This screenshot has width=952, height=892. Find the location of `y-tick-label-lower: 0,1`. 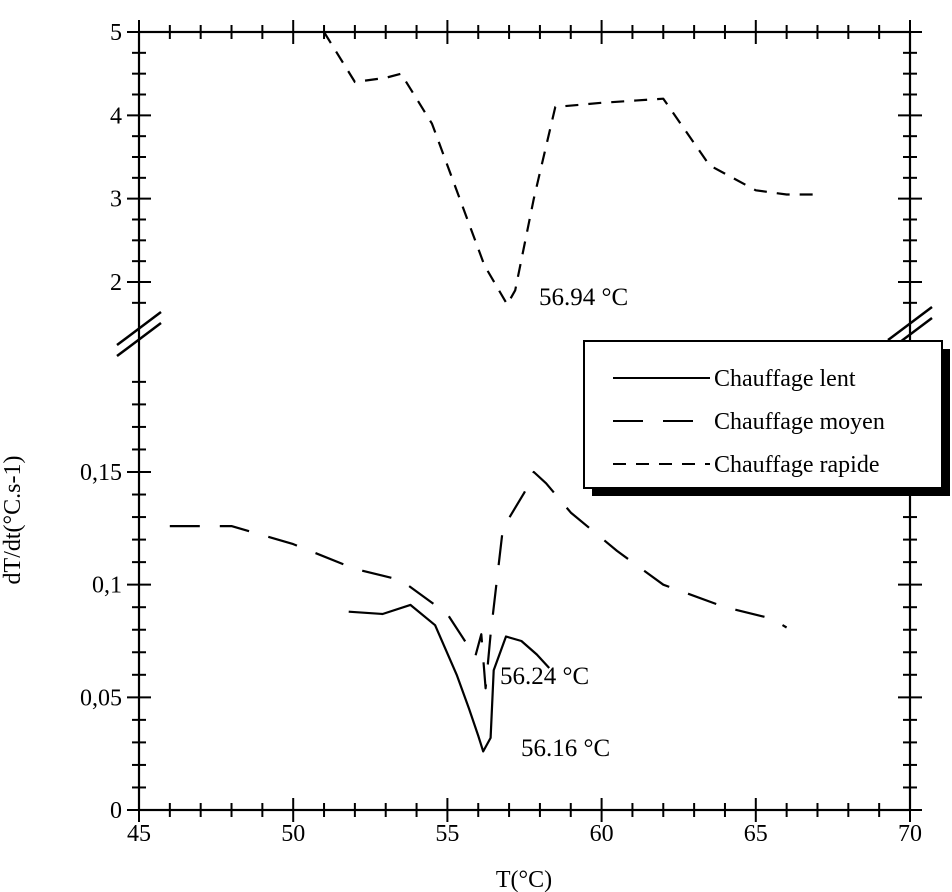

y-tick-label-lower: 0,1 is located at coordinates (107, 586).